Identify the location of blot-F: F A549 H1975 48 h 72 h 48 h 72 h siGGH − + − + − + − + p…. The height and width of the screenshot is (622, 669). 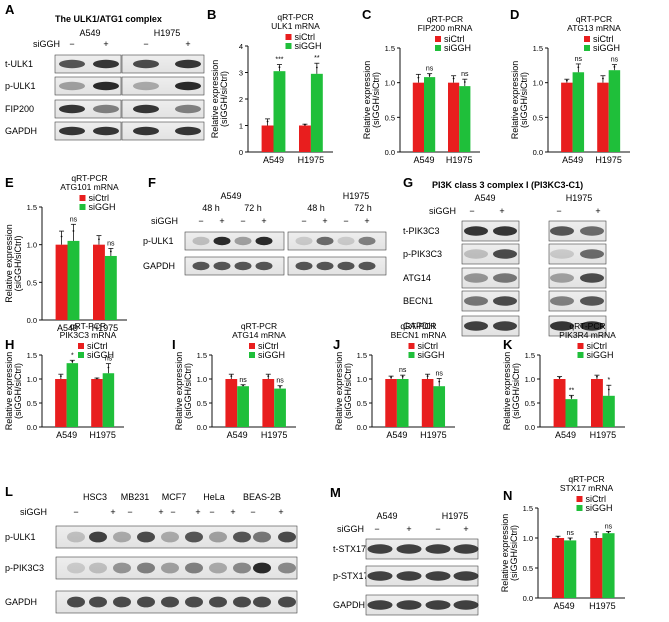
(265, 225).